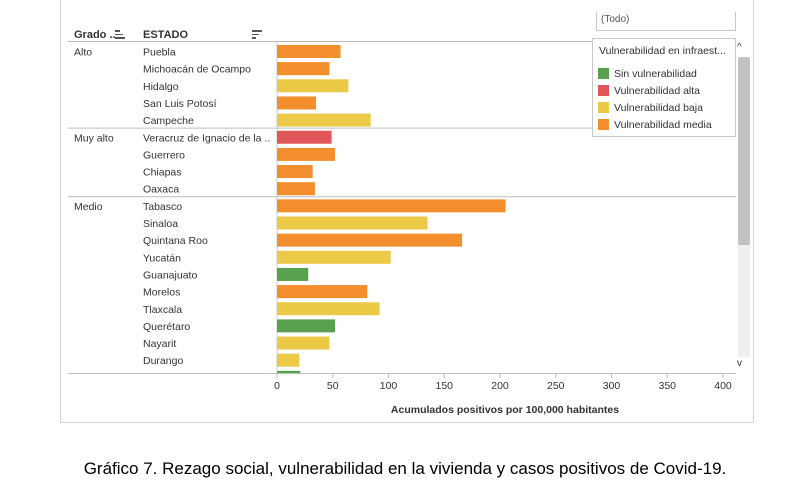  I want to click on legend-item-media: Vulnerabilidad media, so click(655, 125).